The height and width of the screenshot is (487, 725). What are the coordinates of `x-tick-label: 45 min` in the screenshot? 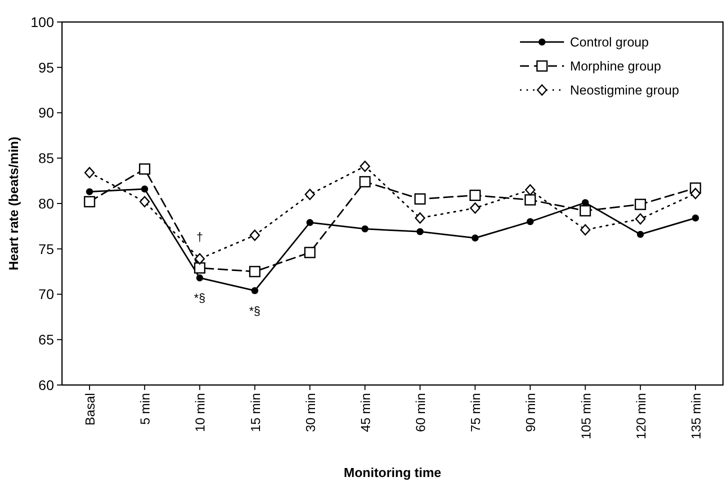 It's located at (365, 412).